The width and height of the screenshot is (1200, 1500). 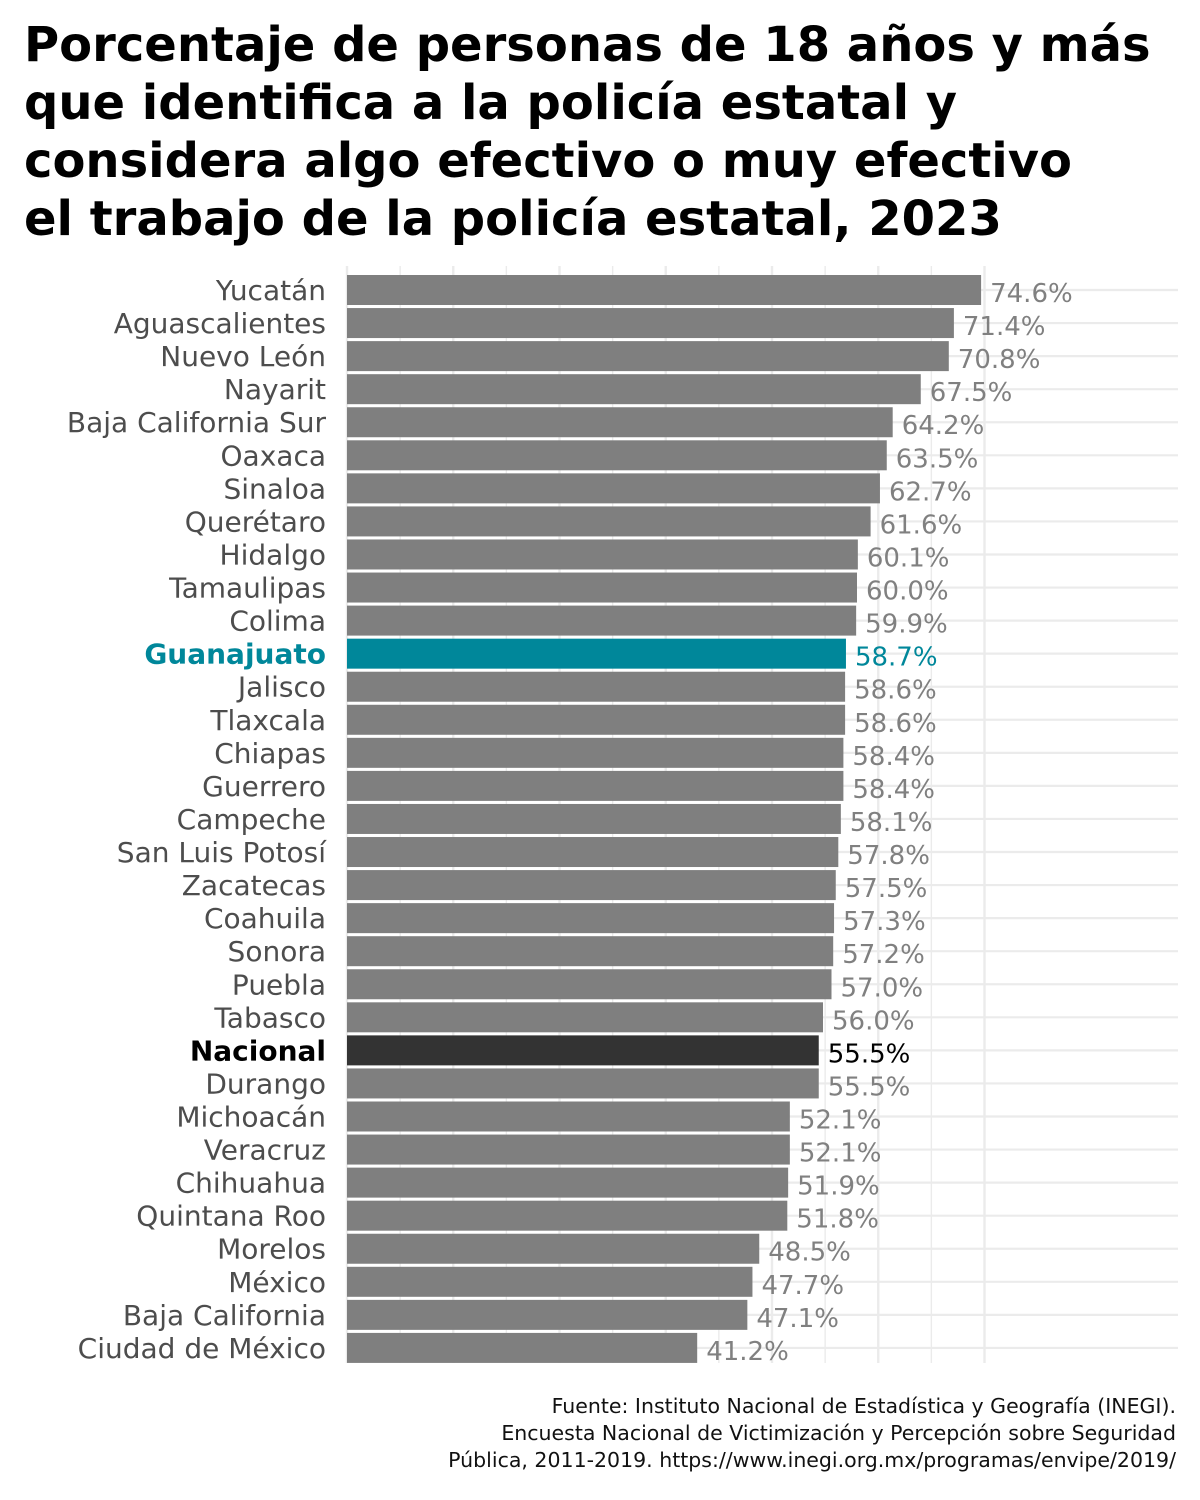 I want to click on value-label: 58.1%, so click(x=891, y=823).